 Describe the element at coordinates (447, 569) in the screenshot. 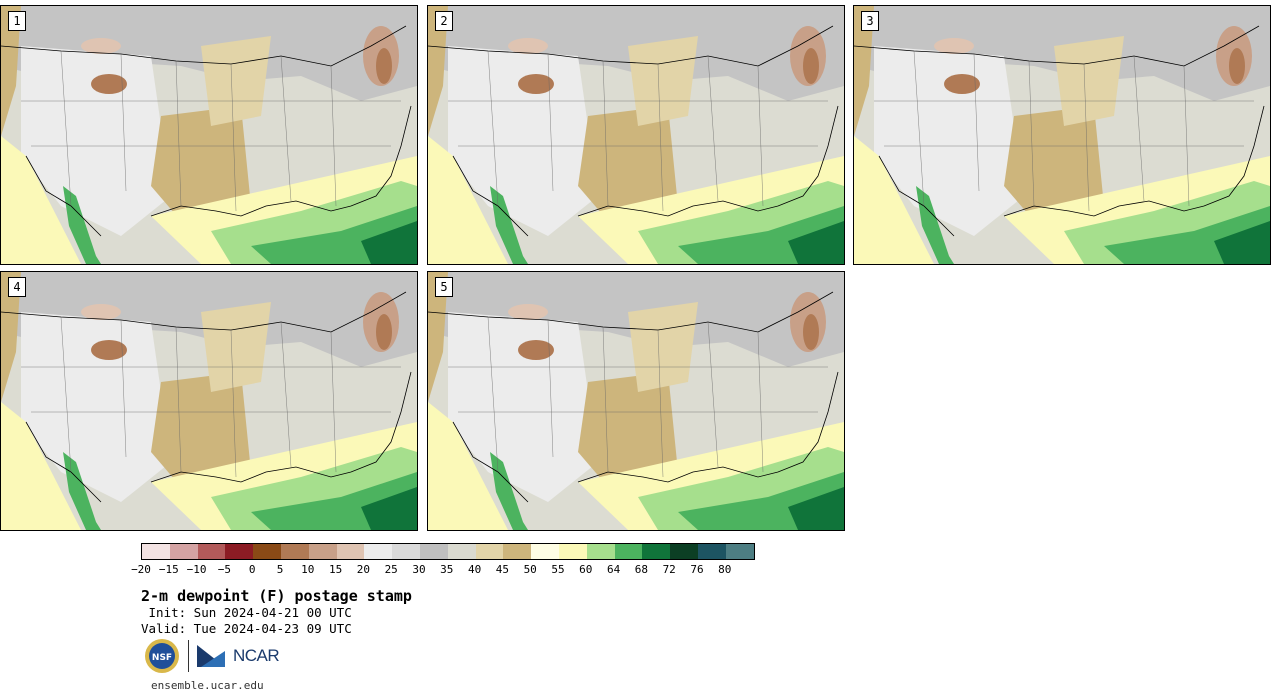

I see `colorbar-tick-label: 35` at that location.